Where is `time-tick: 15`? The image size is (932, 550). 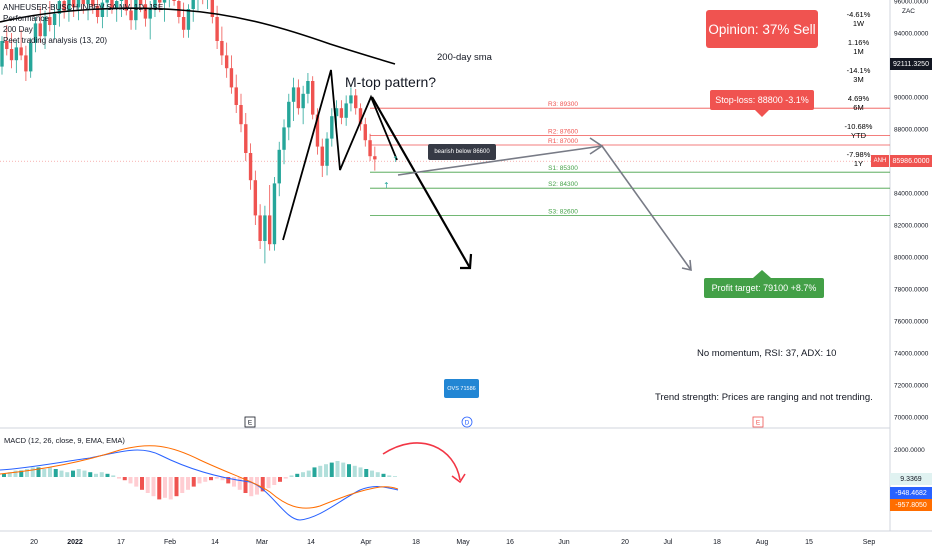 time-tick: 15 is located at coordinates (809, 542).